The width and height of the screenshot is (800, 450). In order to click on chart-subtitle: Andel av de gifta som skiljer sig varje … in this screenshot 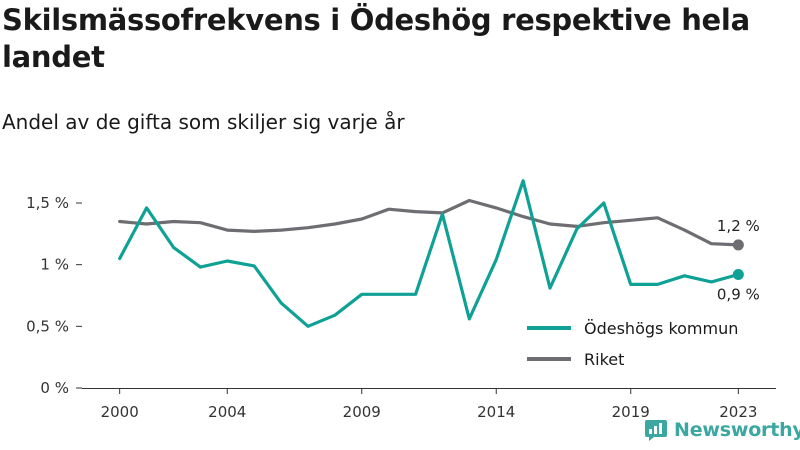, I will do `click(203, 122)`.